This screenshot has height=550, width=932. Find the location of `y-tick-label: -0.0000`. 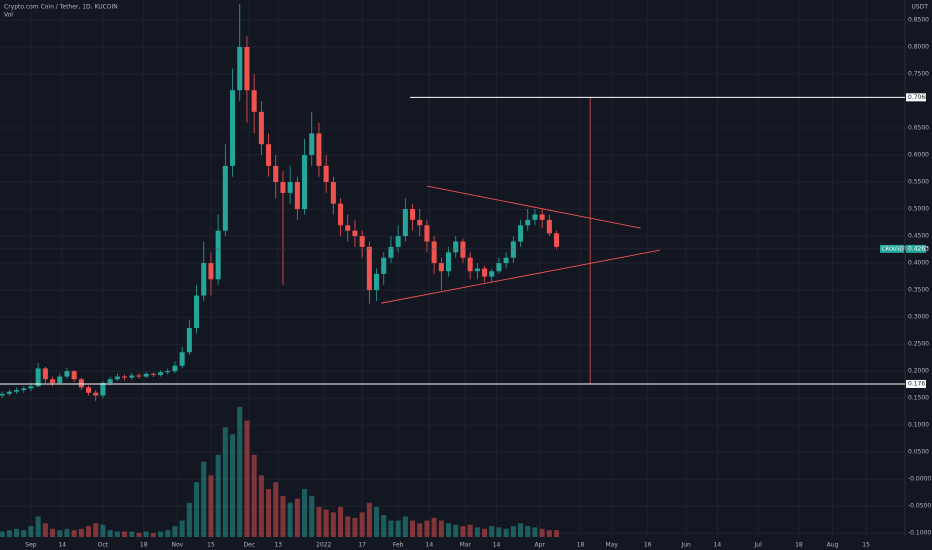

y-tick-label: -0.0000 is located at coordinates (919, 479).